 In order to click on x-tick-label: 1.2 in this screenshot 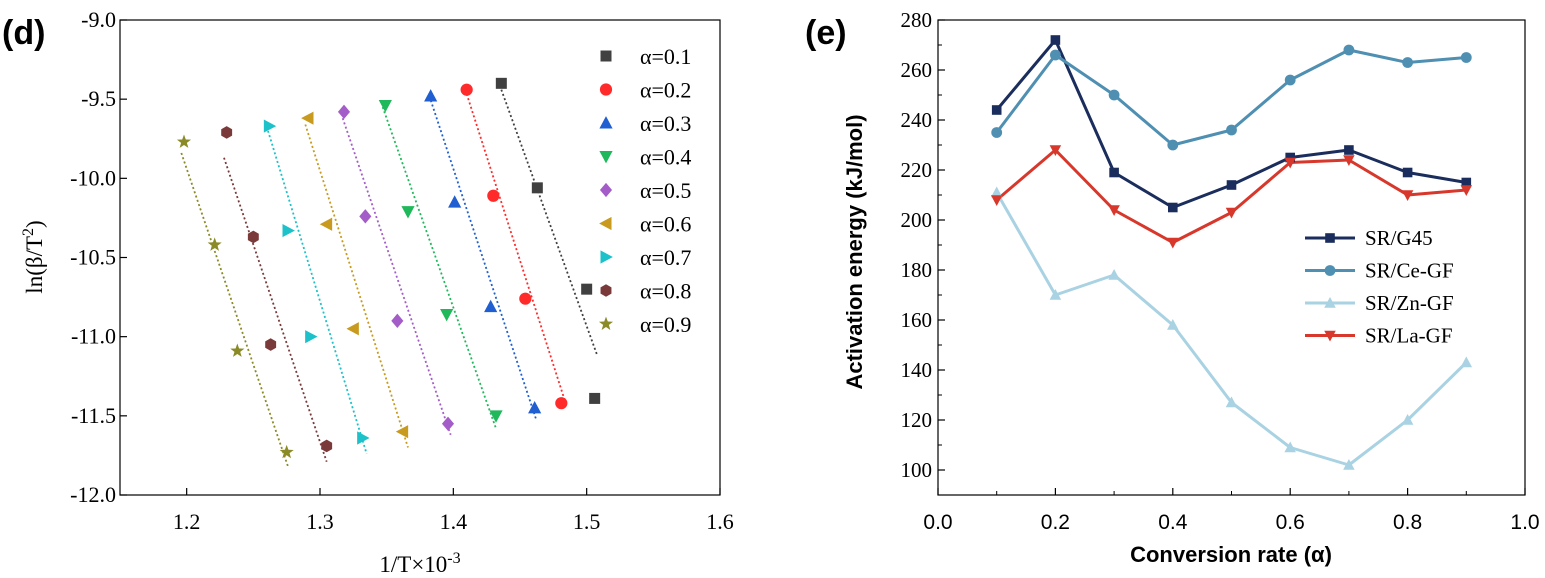, I will do `click(187, 521)`.